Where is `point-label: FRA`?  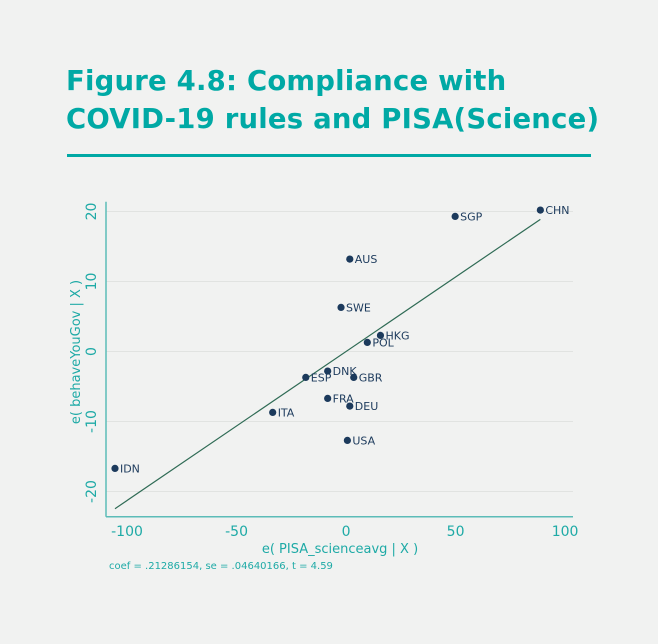 point-label: FRA is located at coordinates (344, 398).